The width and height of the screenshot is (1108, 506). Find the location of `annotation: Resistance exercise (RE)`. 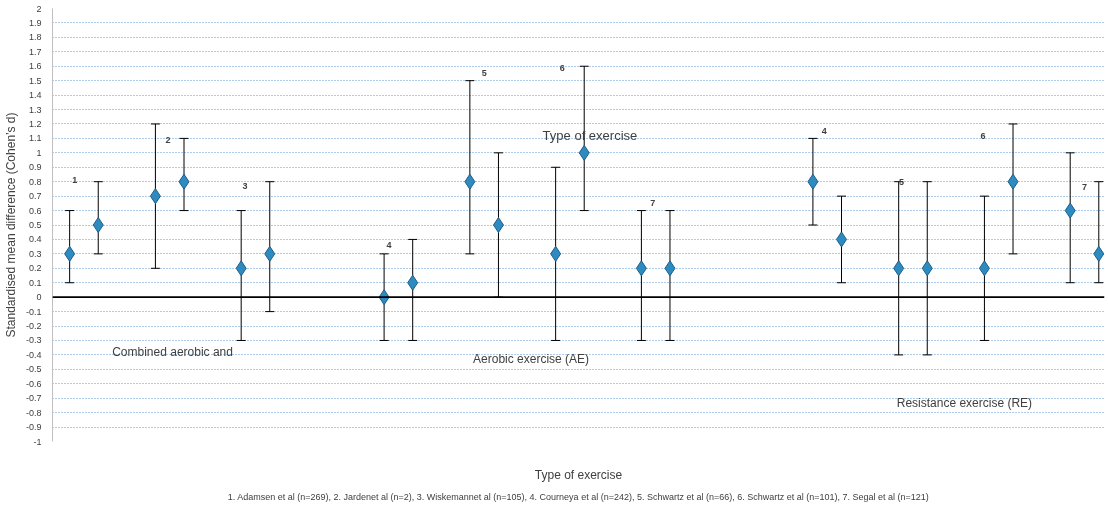

annotation: Resistance exercise (RE) is located at coordinates (964, 402).